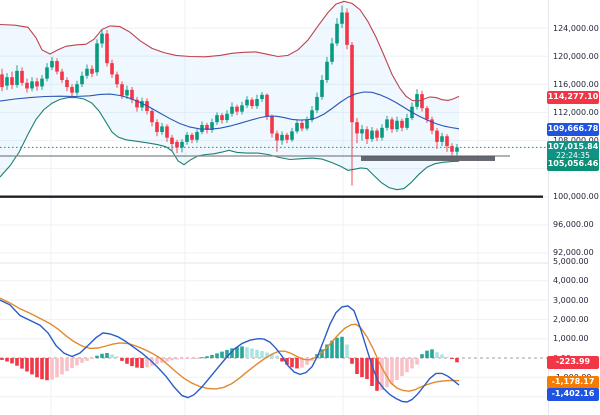 This screenshot has height=415, width=600. I want to click on last-price-value: 107,015.84, so click(573, 146).